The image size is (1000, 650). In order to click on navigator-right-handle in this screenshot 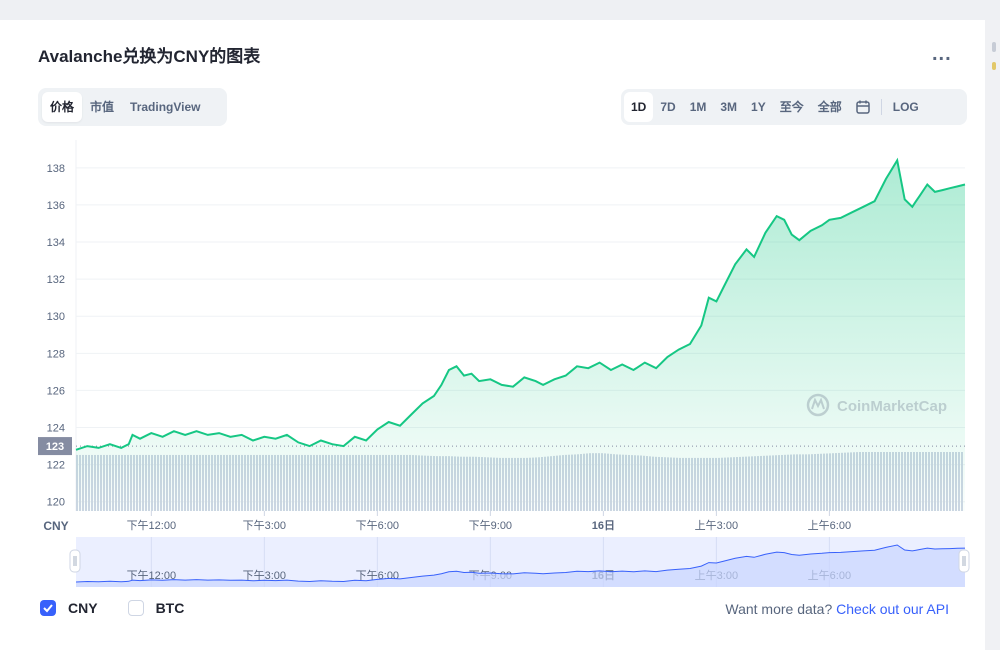, I will do `click(964, 561)`.